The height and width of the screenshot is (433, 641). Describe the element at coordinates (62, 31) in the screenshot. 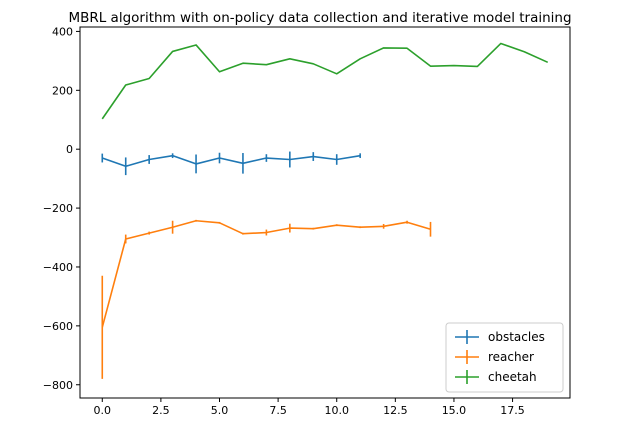

I see `y-tick-label: 400` at that location.